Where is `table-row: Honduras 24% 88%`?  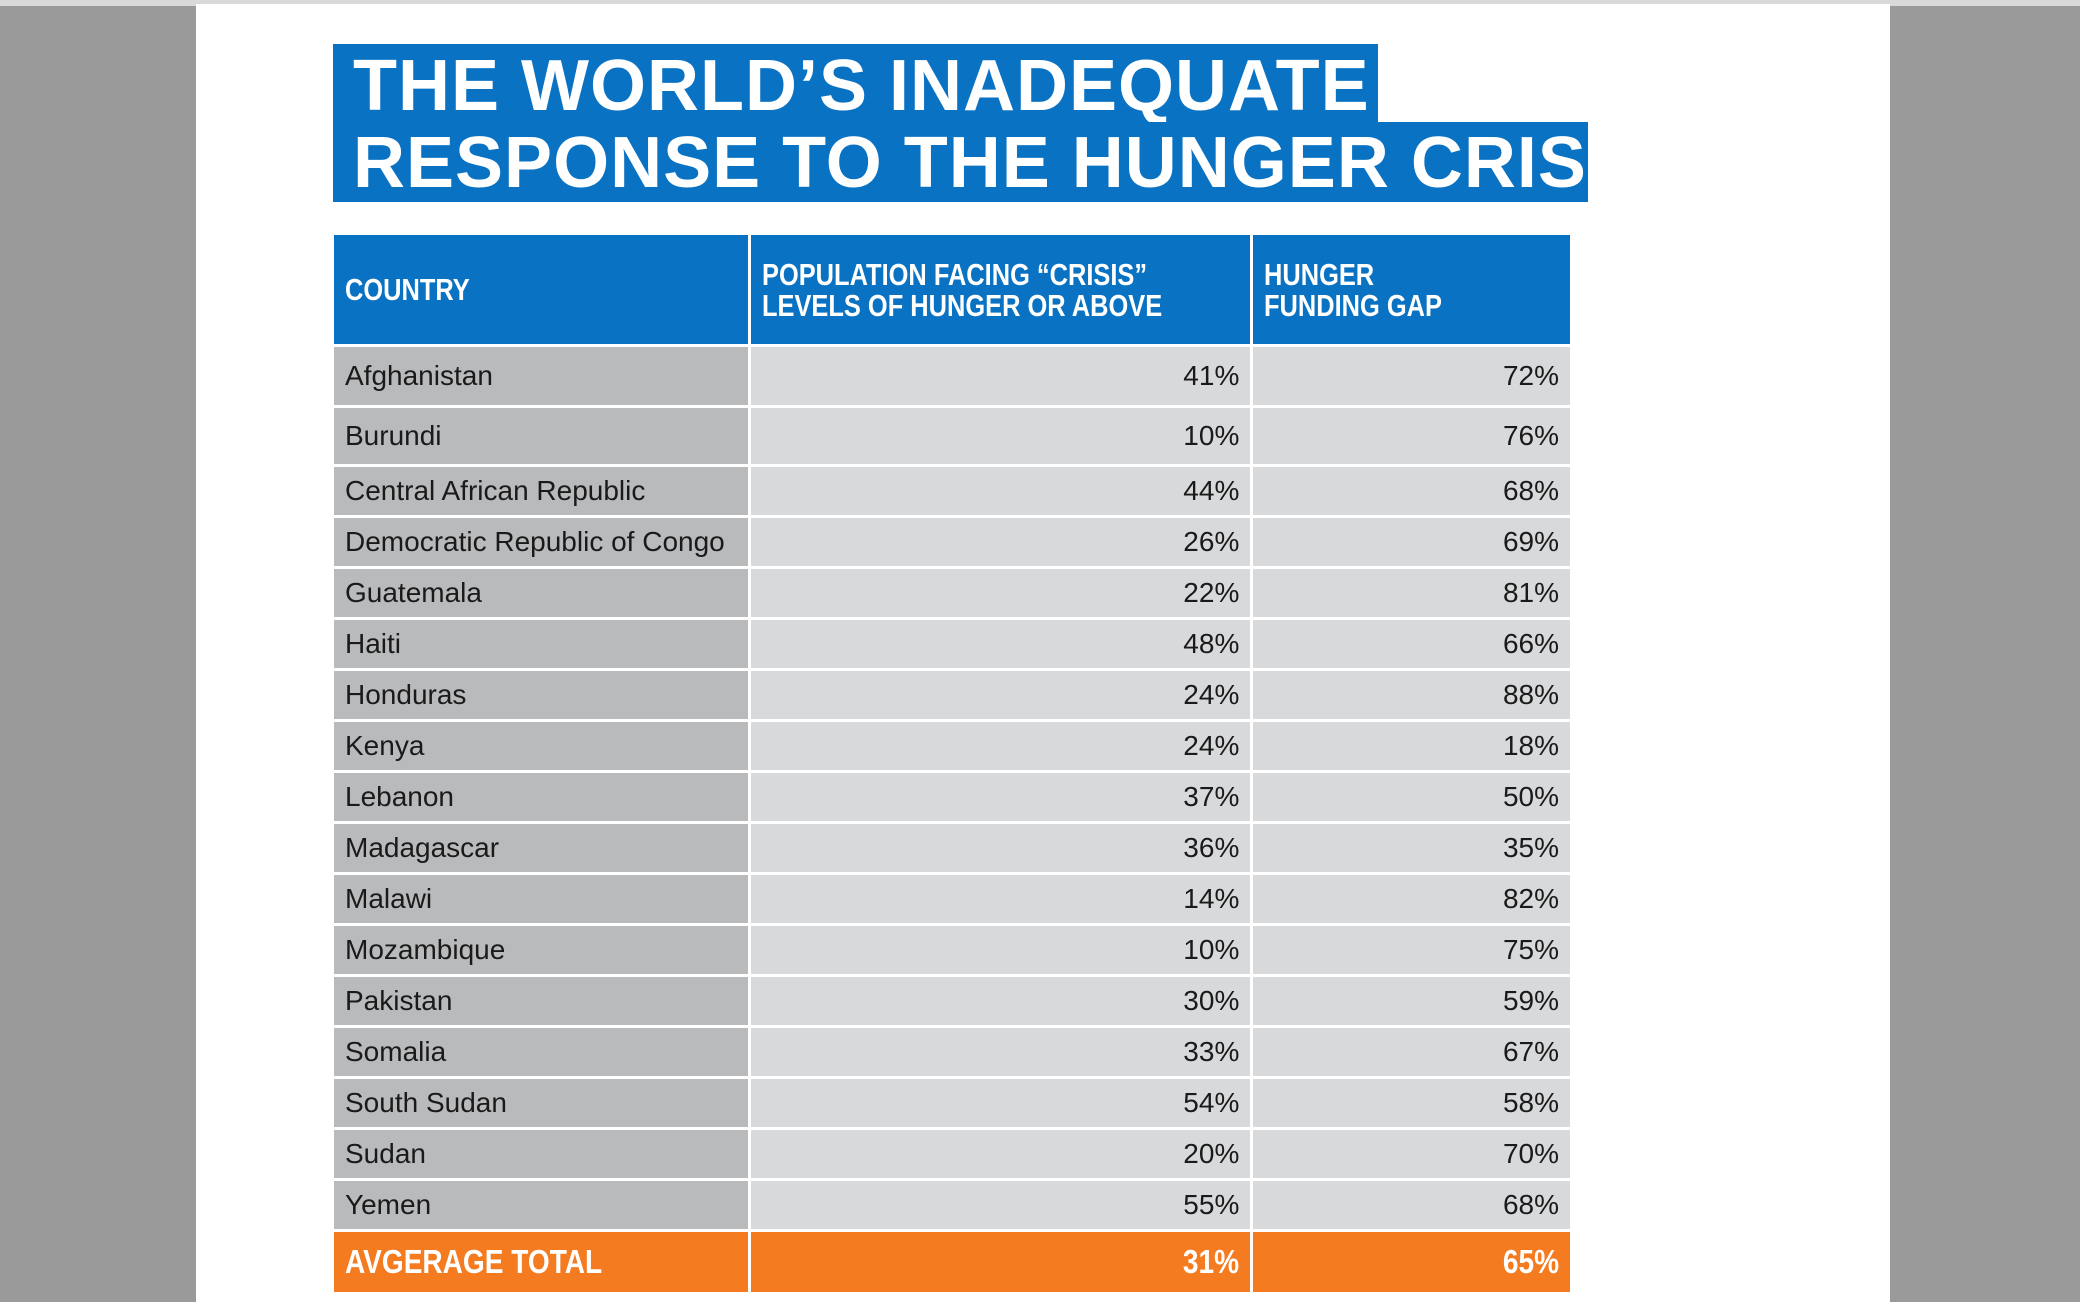
table-row: Honduras 24% 88% is located at coordinates (952, 695).